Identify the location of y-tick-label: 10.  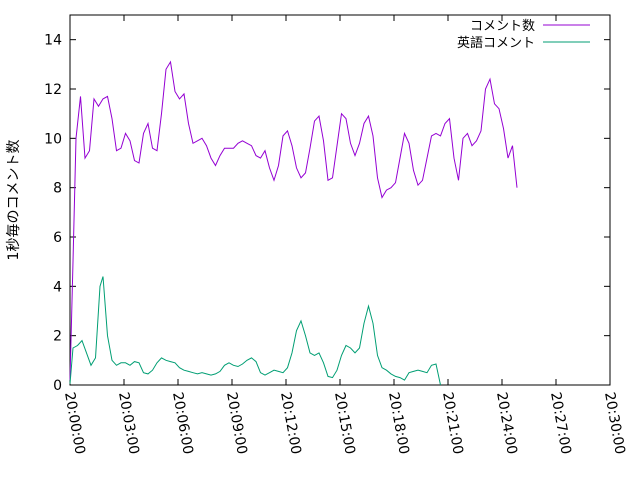
(53, 139).